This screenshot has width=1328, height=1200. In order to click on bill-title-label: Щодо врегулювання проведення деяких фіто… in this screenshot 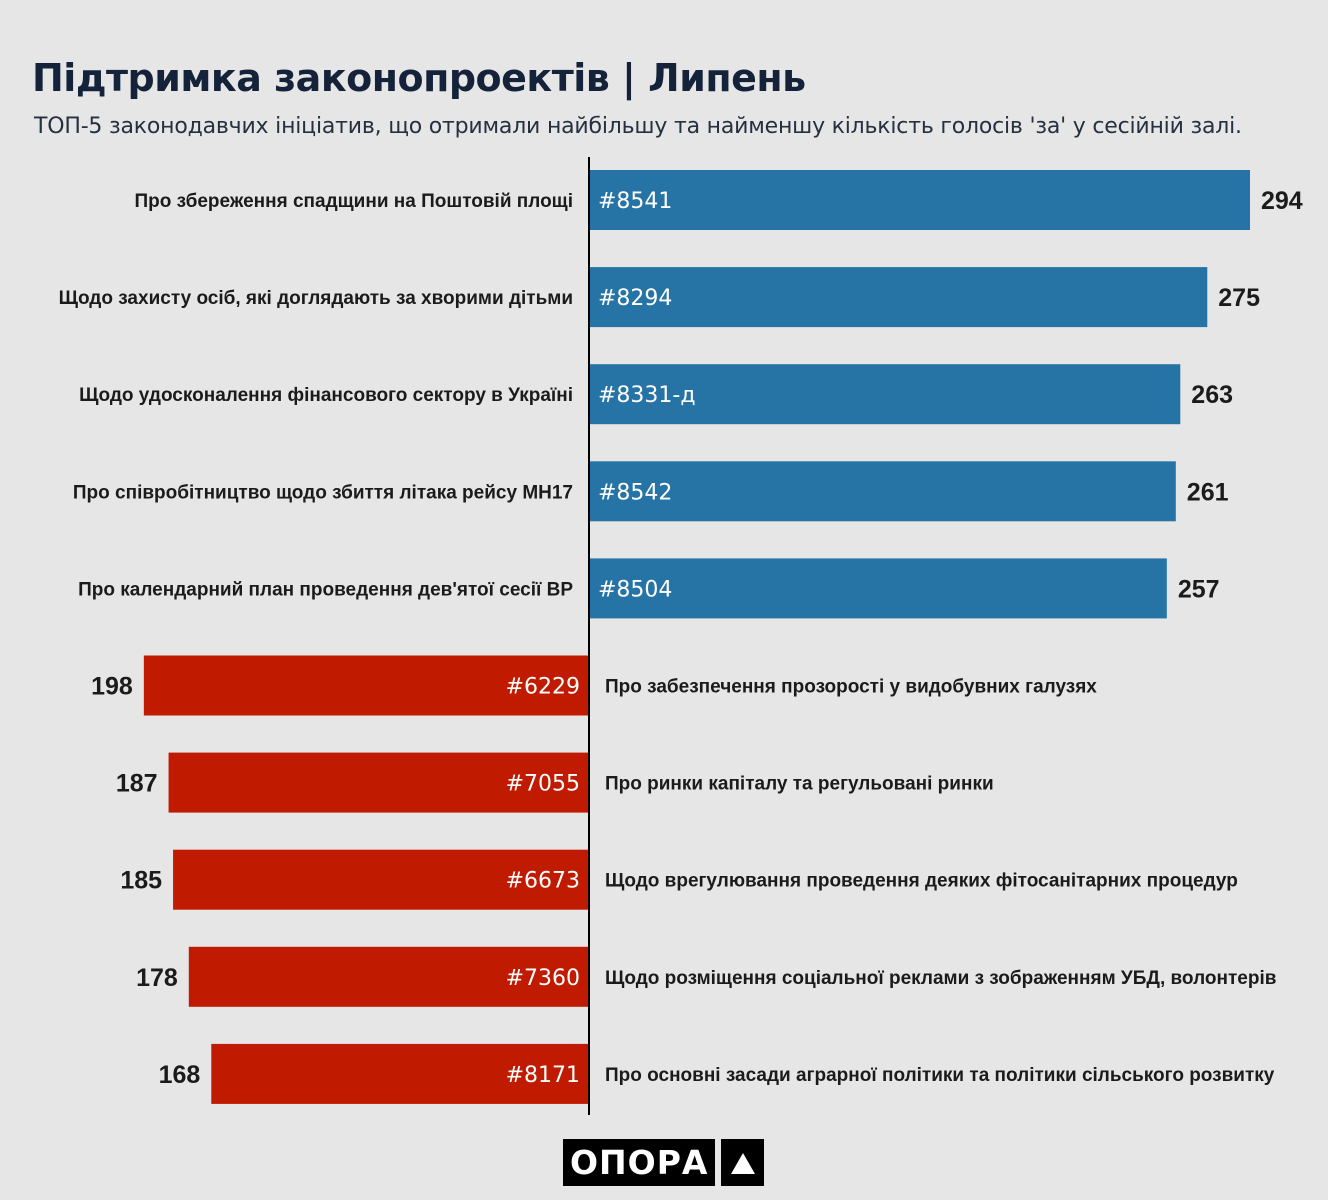, I will do `click(921, 881)`.